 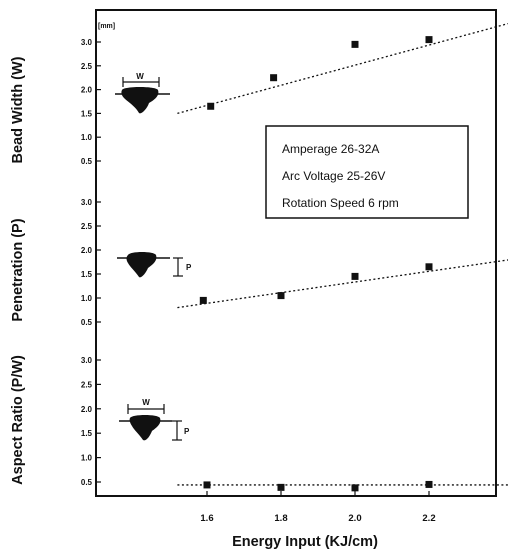 I want to click on y-tick-label-bead-width: 3.0, so click(x=87, y=42).